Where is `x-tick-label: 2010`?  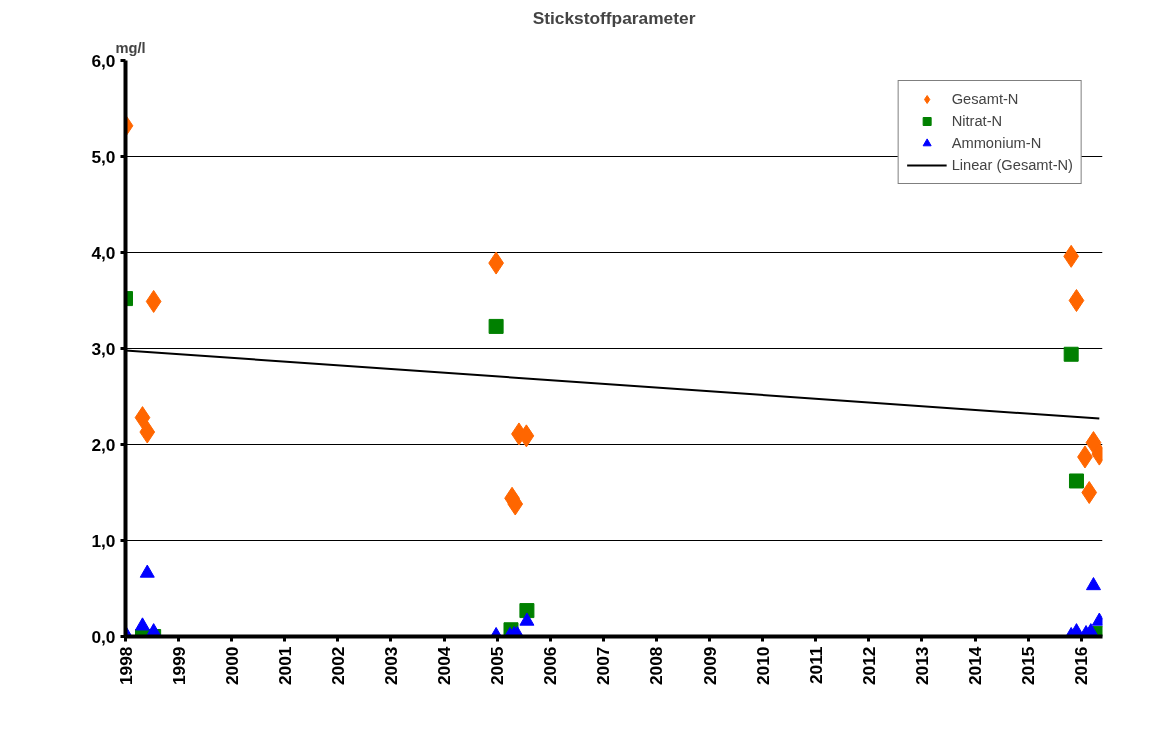
x-tick-label: 2010 is located at coordinates (762, 666).